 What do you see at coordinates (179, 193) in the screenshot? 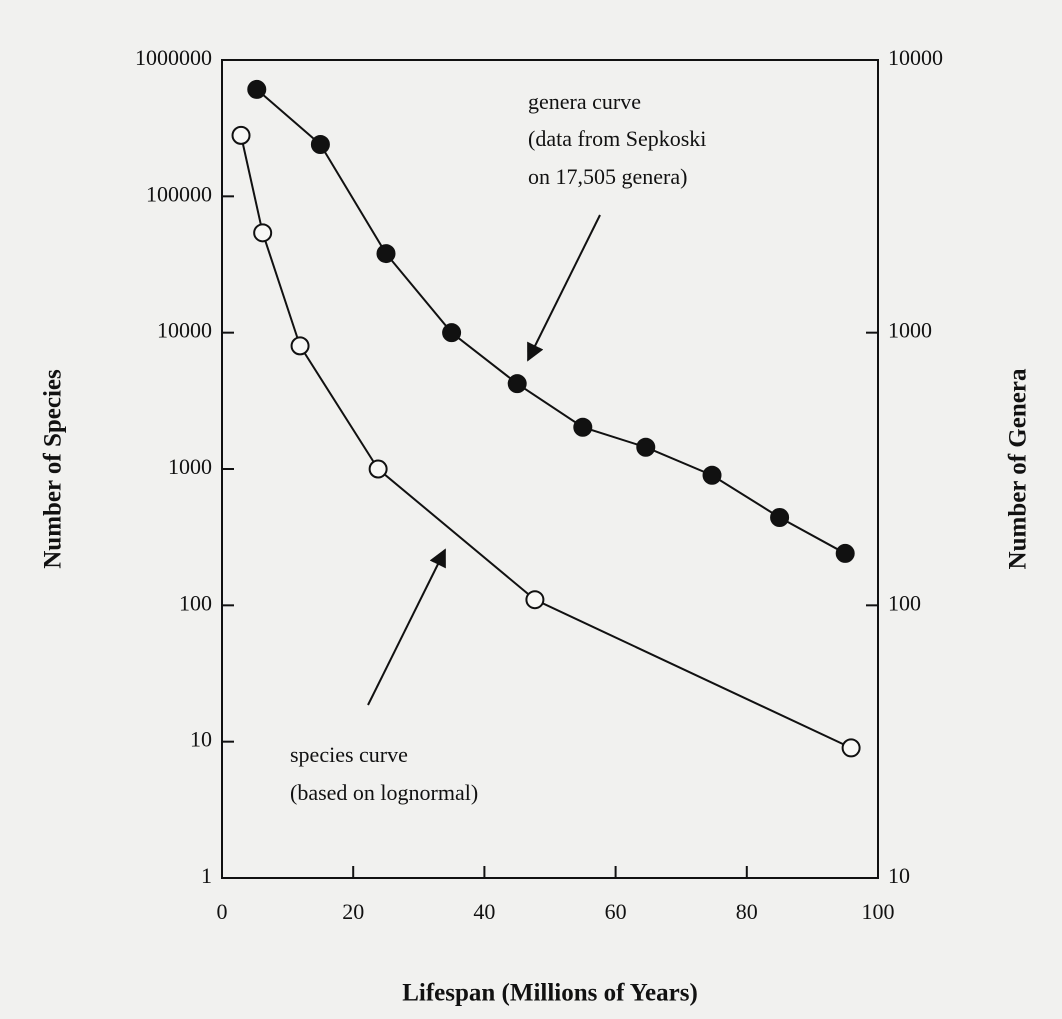
I see `y-tick-label: 100000` at bounding box center [179, 193].